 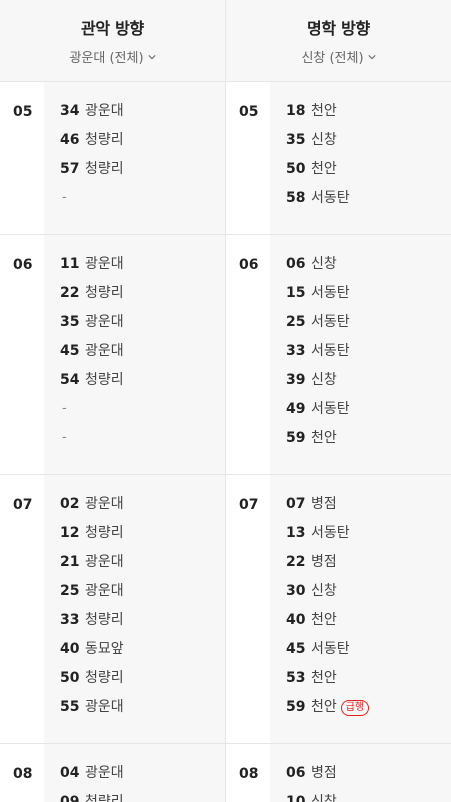 I want to click on departure-minute: 06, so click(x=296, y=773).